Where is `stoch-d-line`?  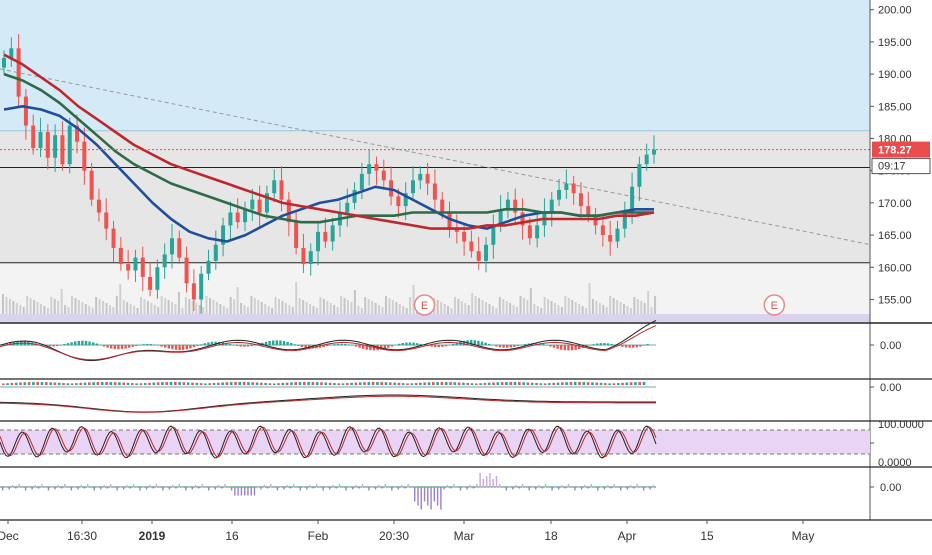 stoch-d-line is located at coordinates (328, 442).